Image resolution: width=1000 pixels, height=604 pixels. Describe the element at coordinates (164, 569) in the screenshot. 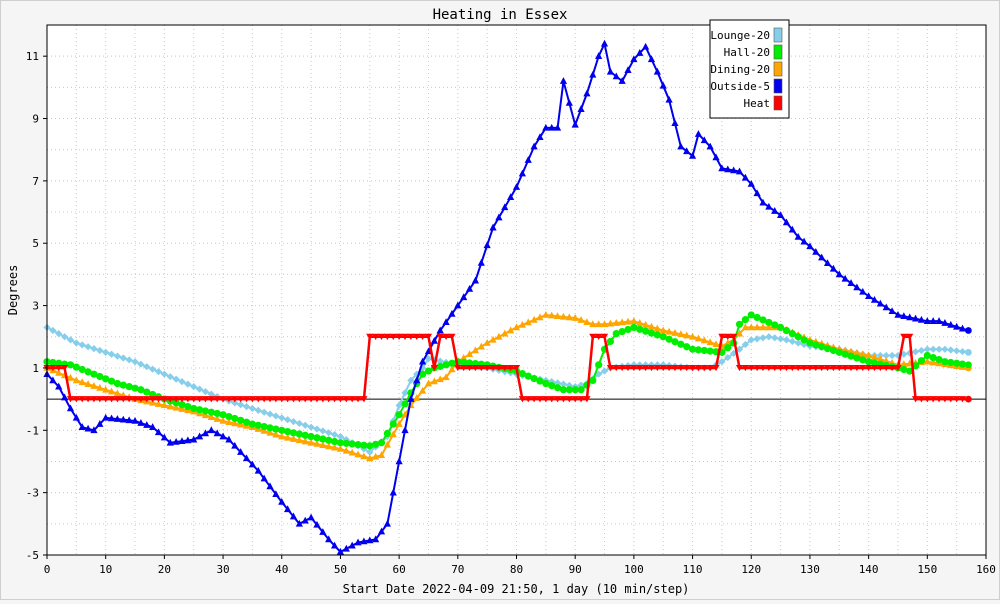

I see `x-tick-label: 20` at that location.